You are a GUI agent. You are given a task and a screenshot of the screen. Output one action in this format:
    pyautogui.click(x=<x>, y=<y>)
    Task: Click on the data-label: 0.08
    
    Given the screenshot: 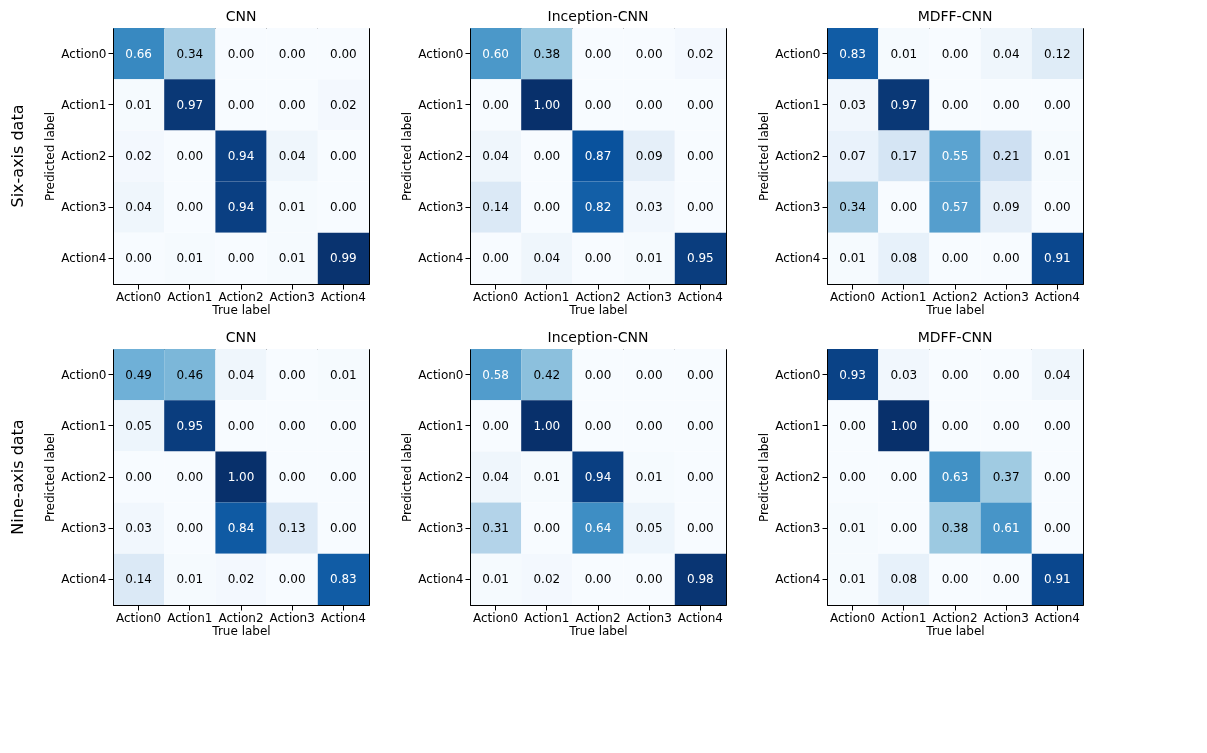 What is the action you would take?
    pyautogui.click(x=904, y=258)
    